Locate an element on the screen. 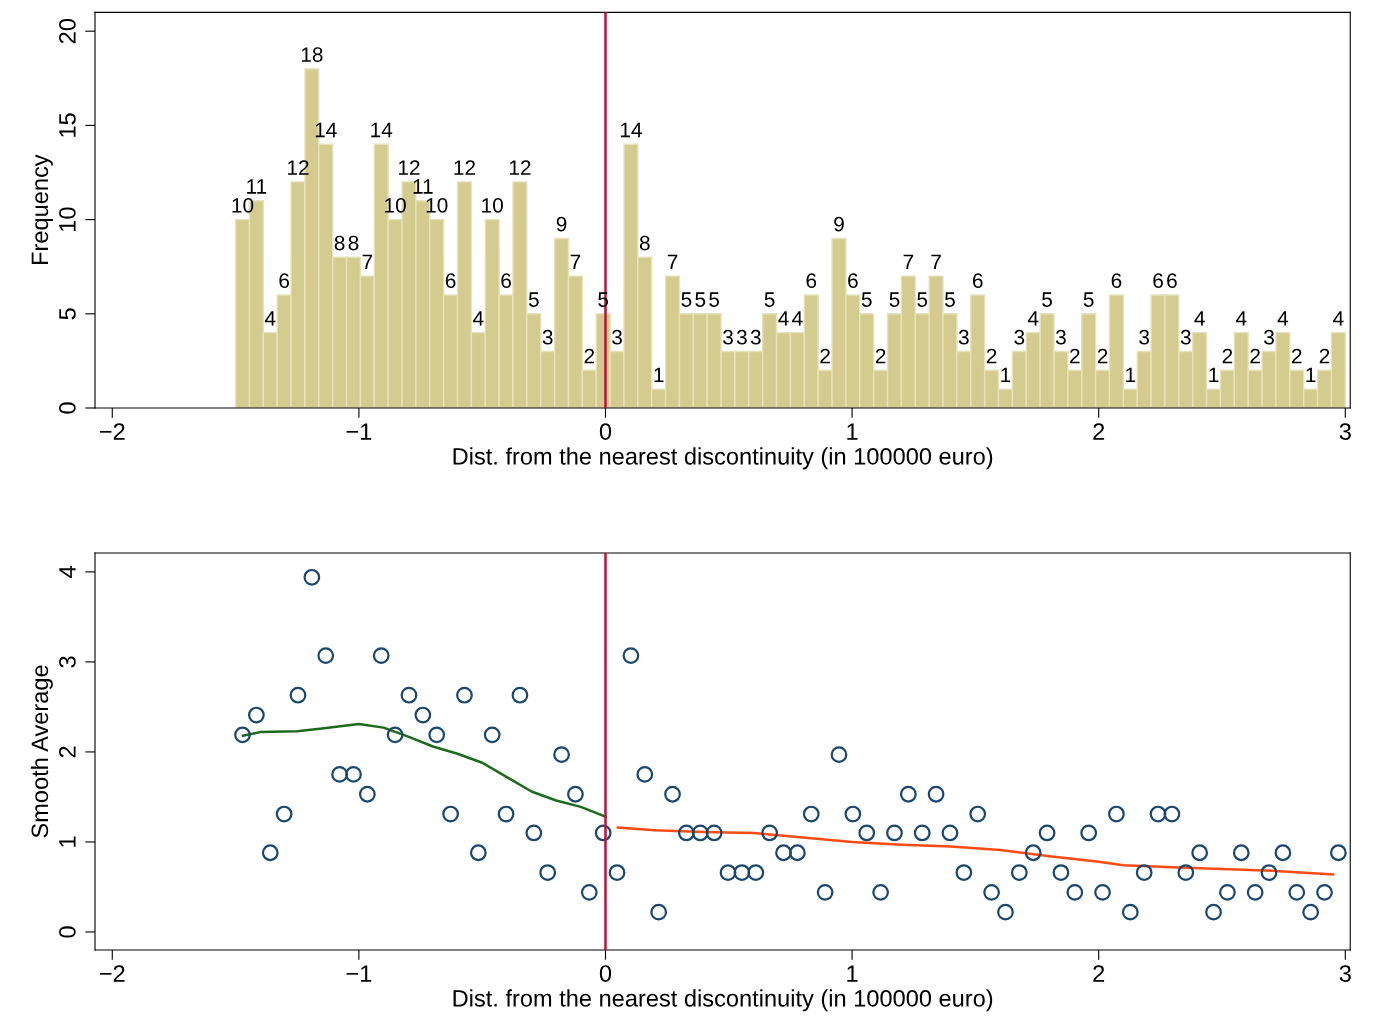 This screenshot has width=1387, height=1029. y-tick-label: 20 is located at coordinates (67, 31).